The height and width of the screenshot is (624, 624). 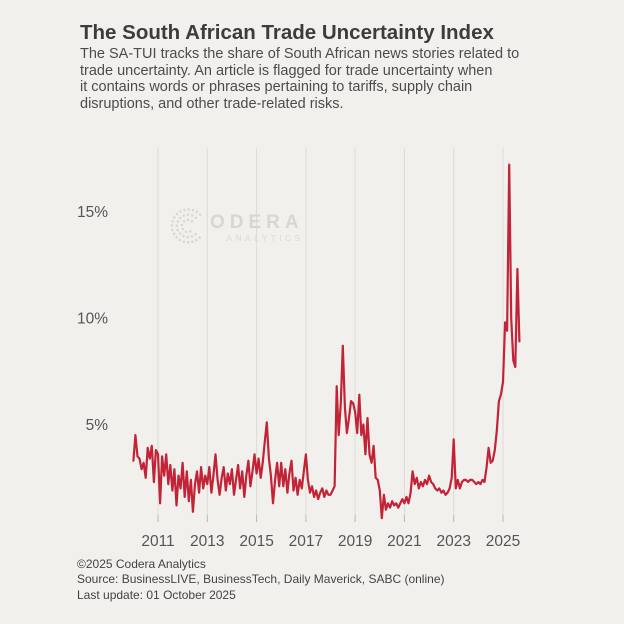 What do you see at coordinates (157, 541) in the screenshot?
I see `svg-text: 2011` at bounding box center [157, 541].